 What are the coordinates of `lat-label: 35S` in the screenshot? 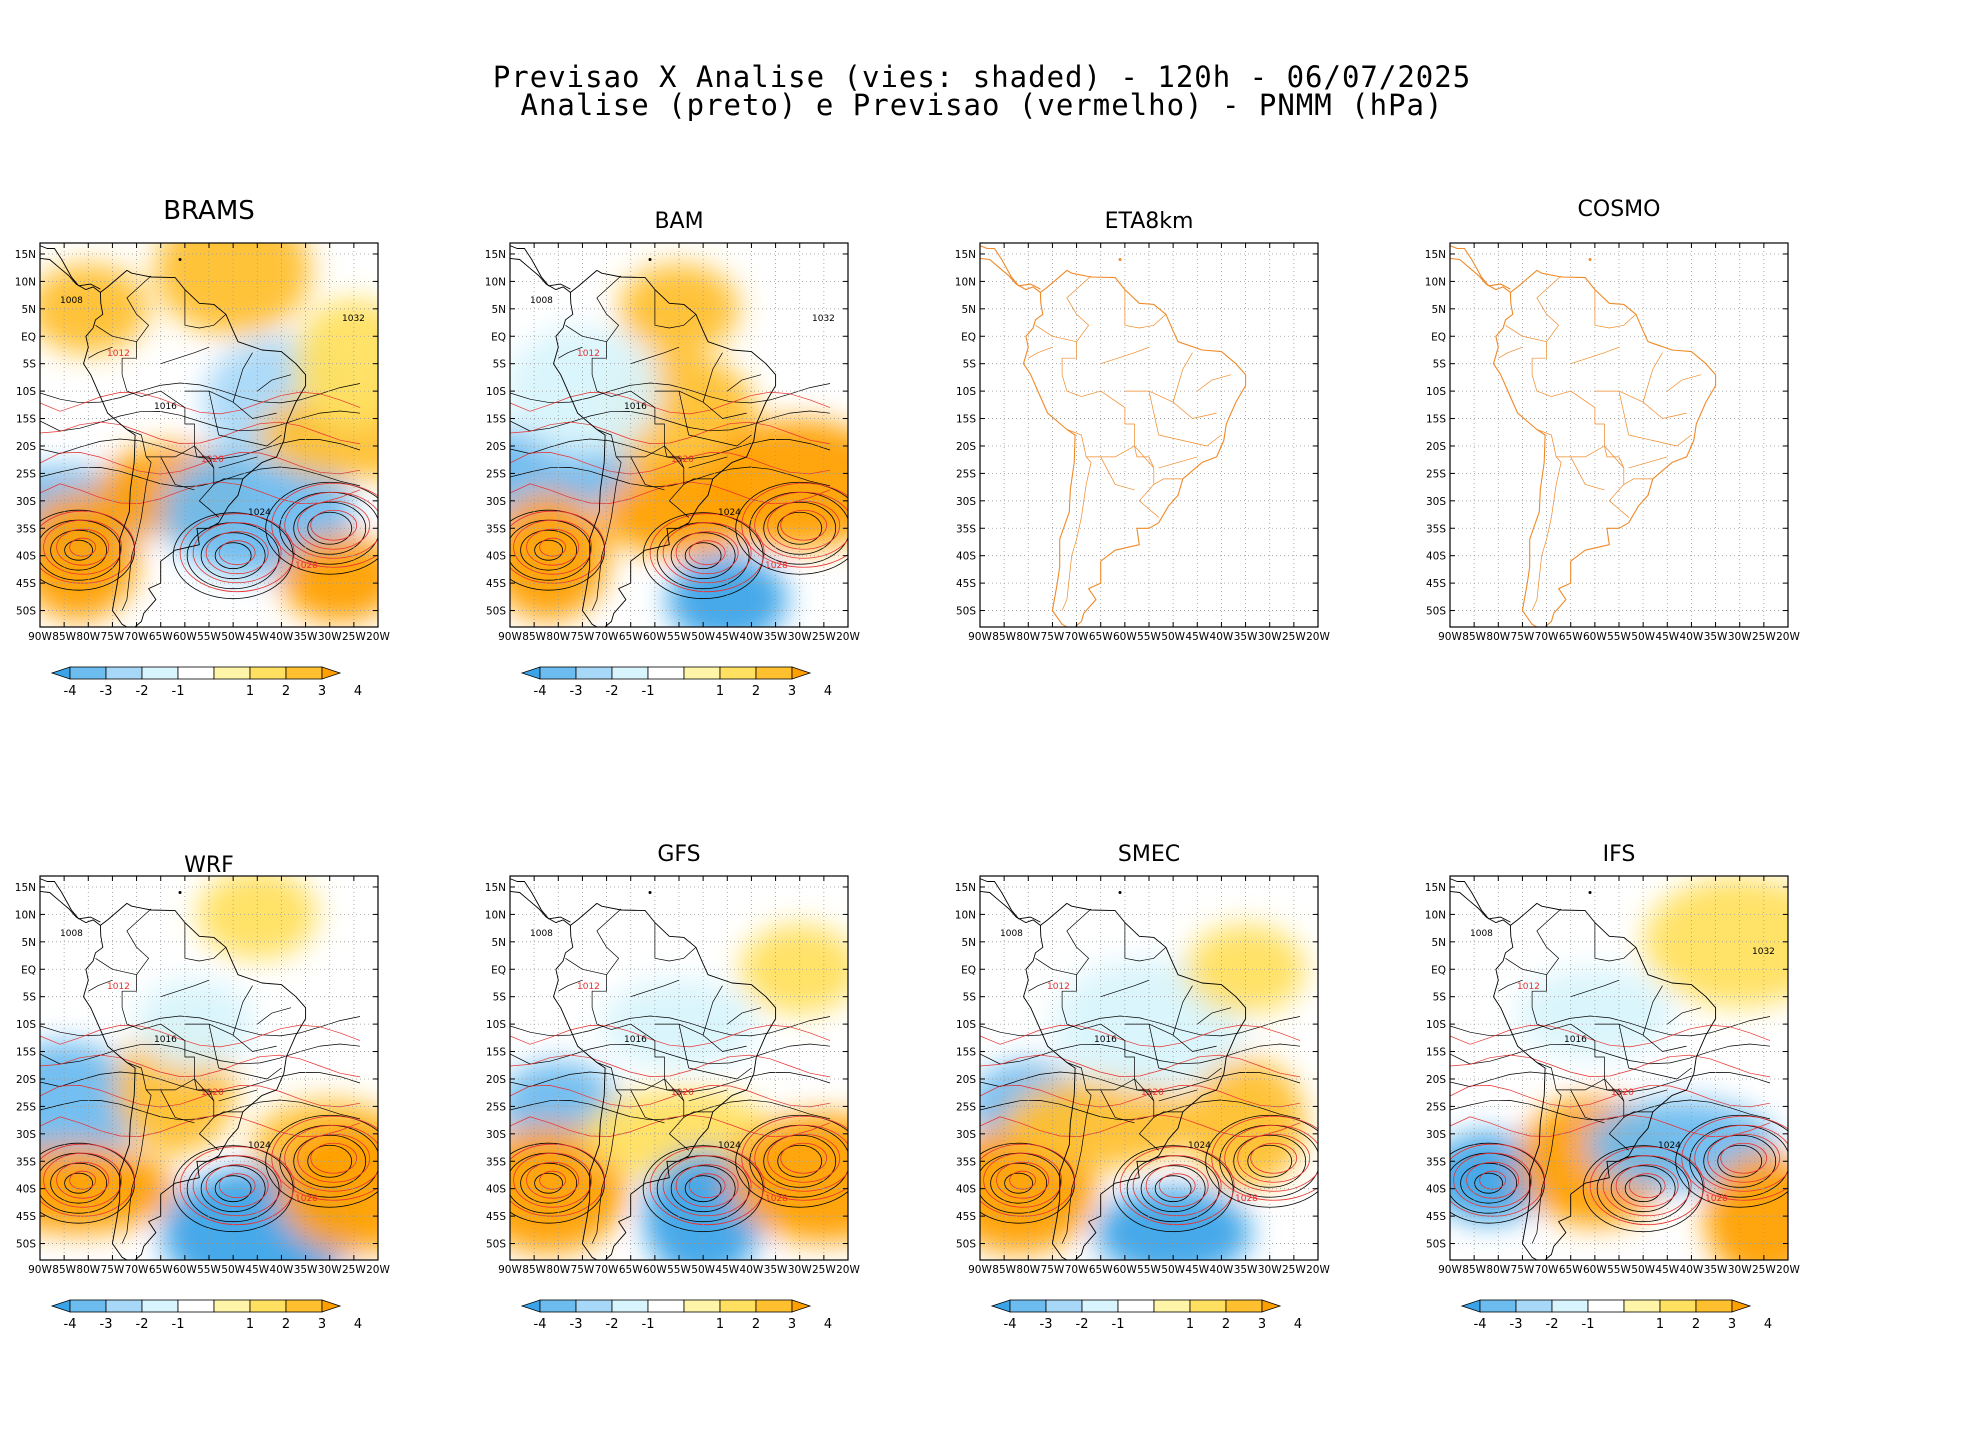 It's located at (26, 1162).